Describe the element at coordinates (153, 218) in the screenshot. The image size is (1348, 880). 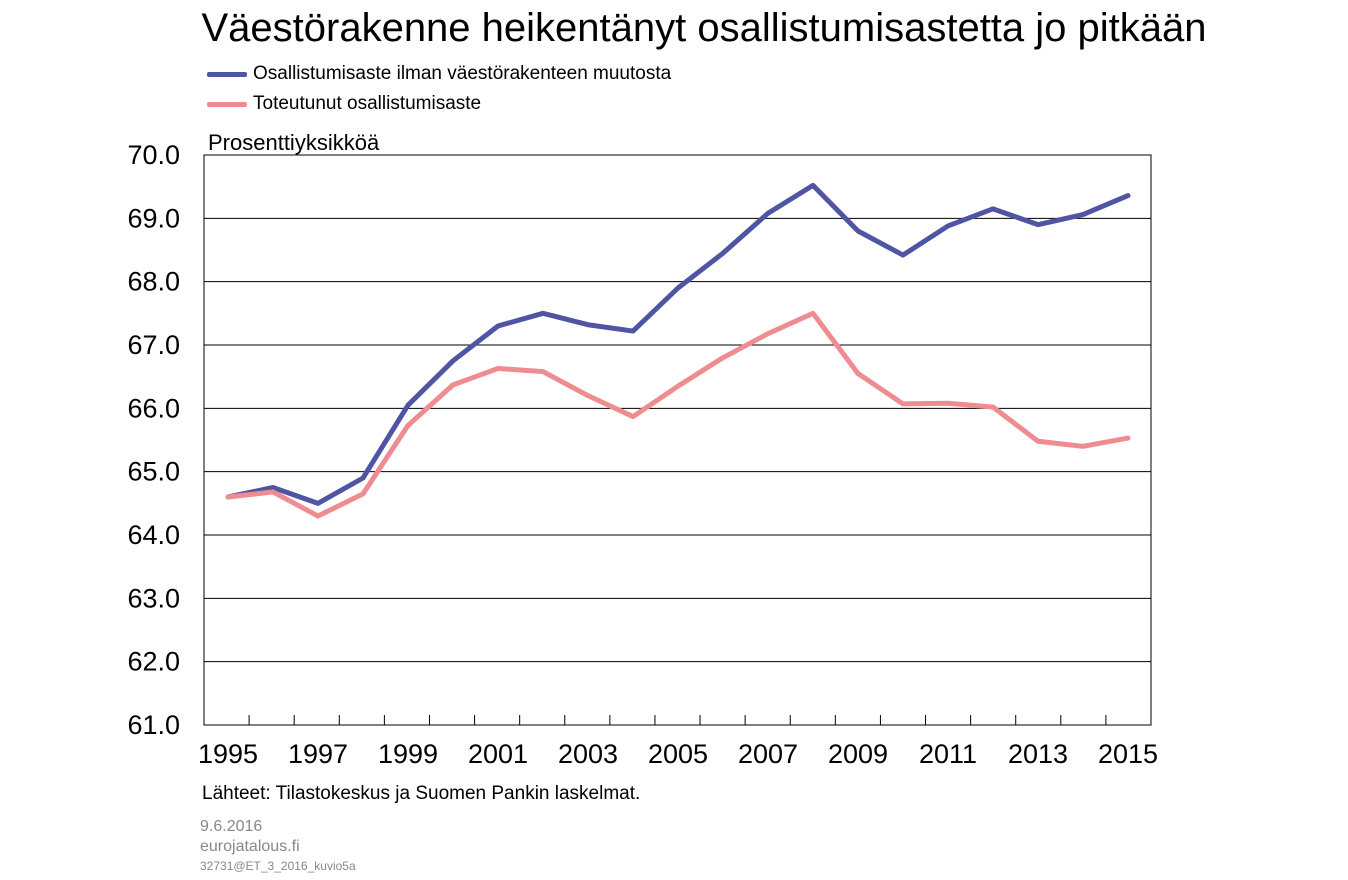
I see `y-tick-label: 69.0` at that location.